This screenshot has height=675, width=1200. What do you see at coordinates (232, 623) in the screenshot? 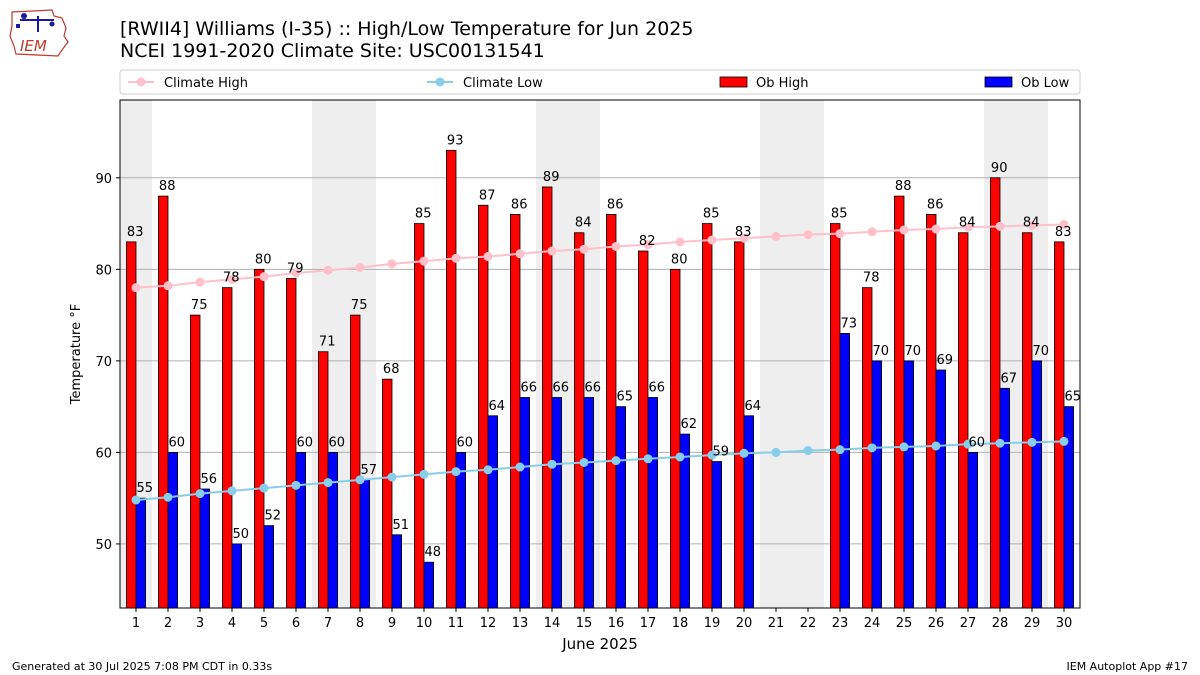
I see `x-tick-label: 4` at bounding box center [232, 623].